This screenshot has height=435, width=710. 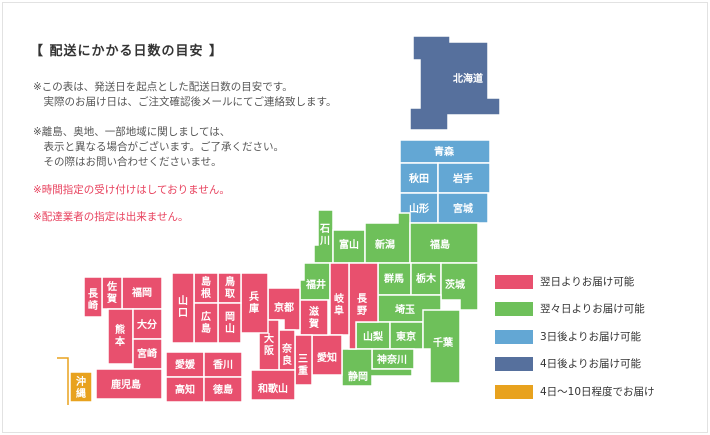 I want to click on legend-two-days: 翌々日よりお届け可能, so click(x=595, y=309).